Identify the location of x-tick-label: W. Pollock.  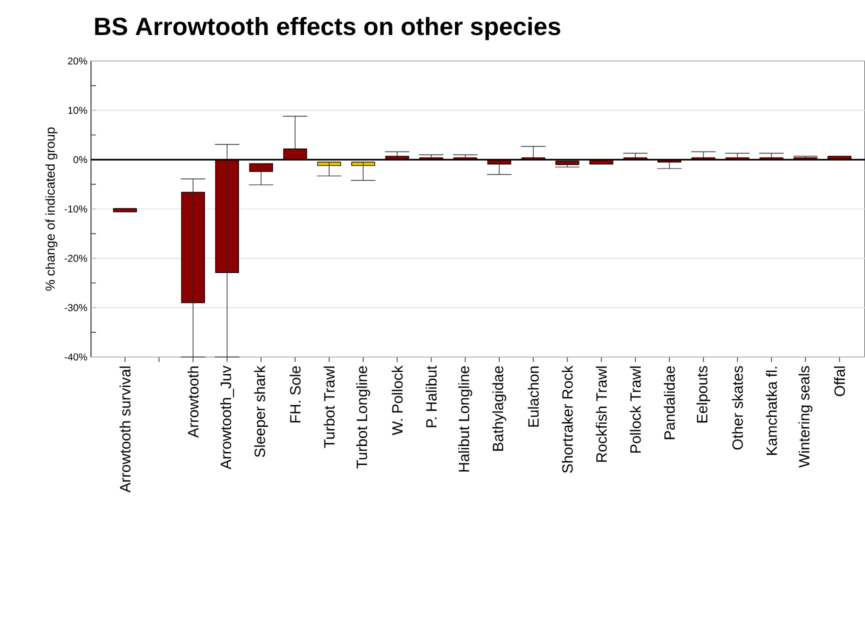
(397, 401).